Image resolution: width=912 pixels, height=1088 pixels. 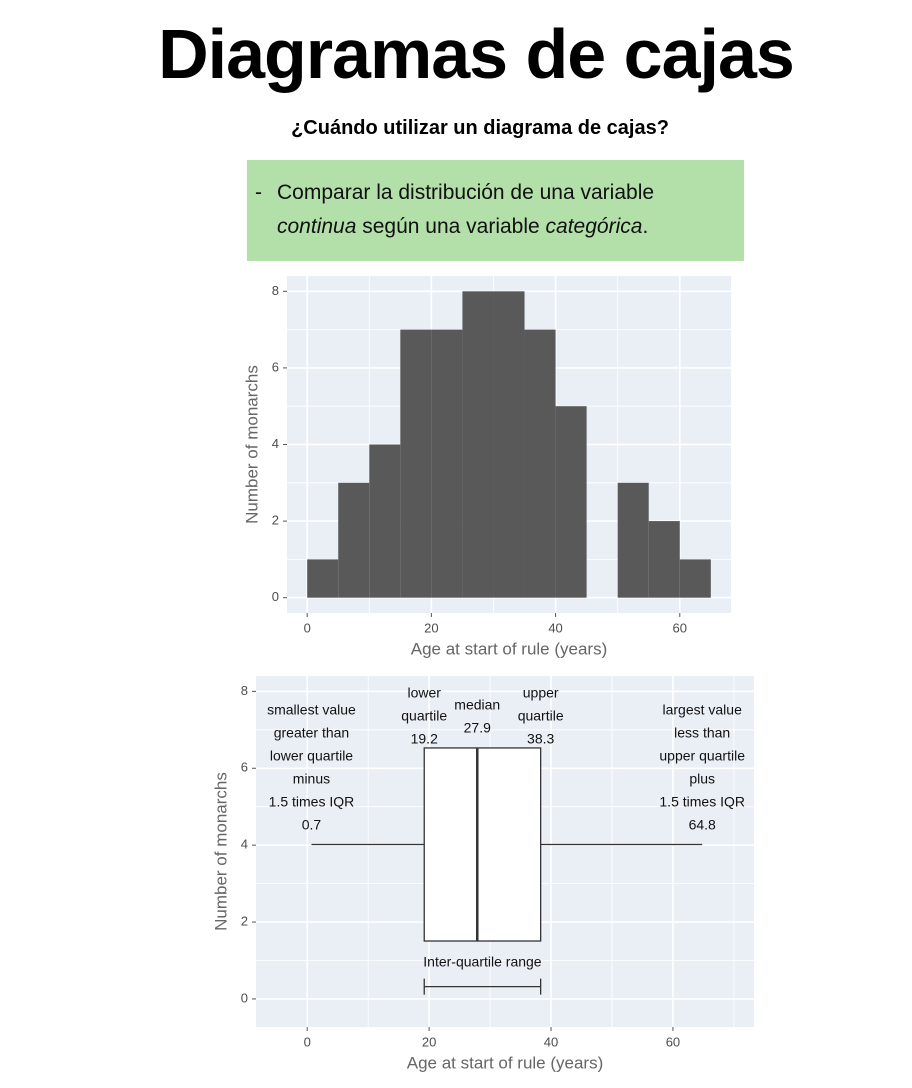 I want to click on value-label: 64.8, so click(x=702, y=825).